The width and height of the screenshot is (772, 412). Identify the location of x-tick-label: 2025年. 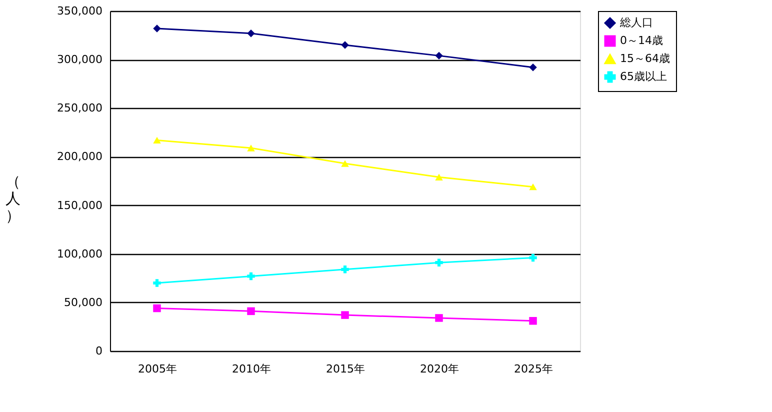
(533, 369).